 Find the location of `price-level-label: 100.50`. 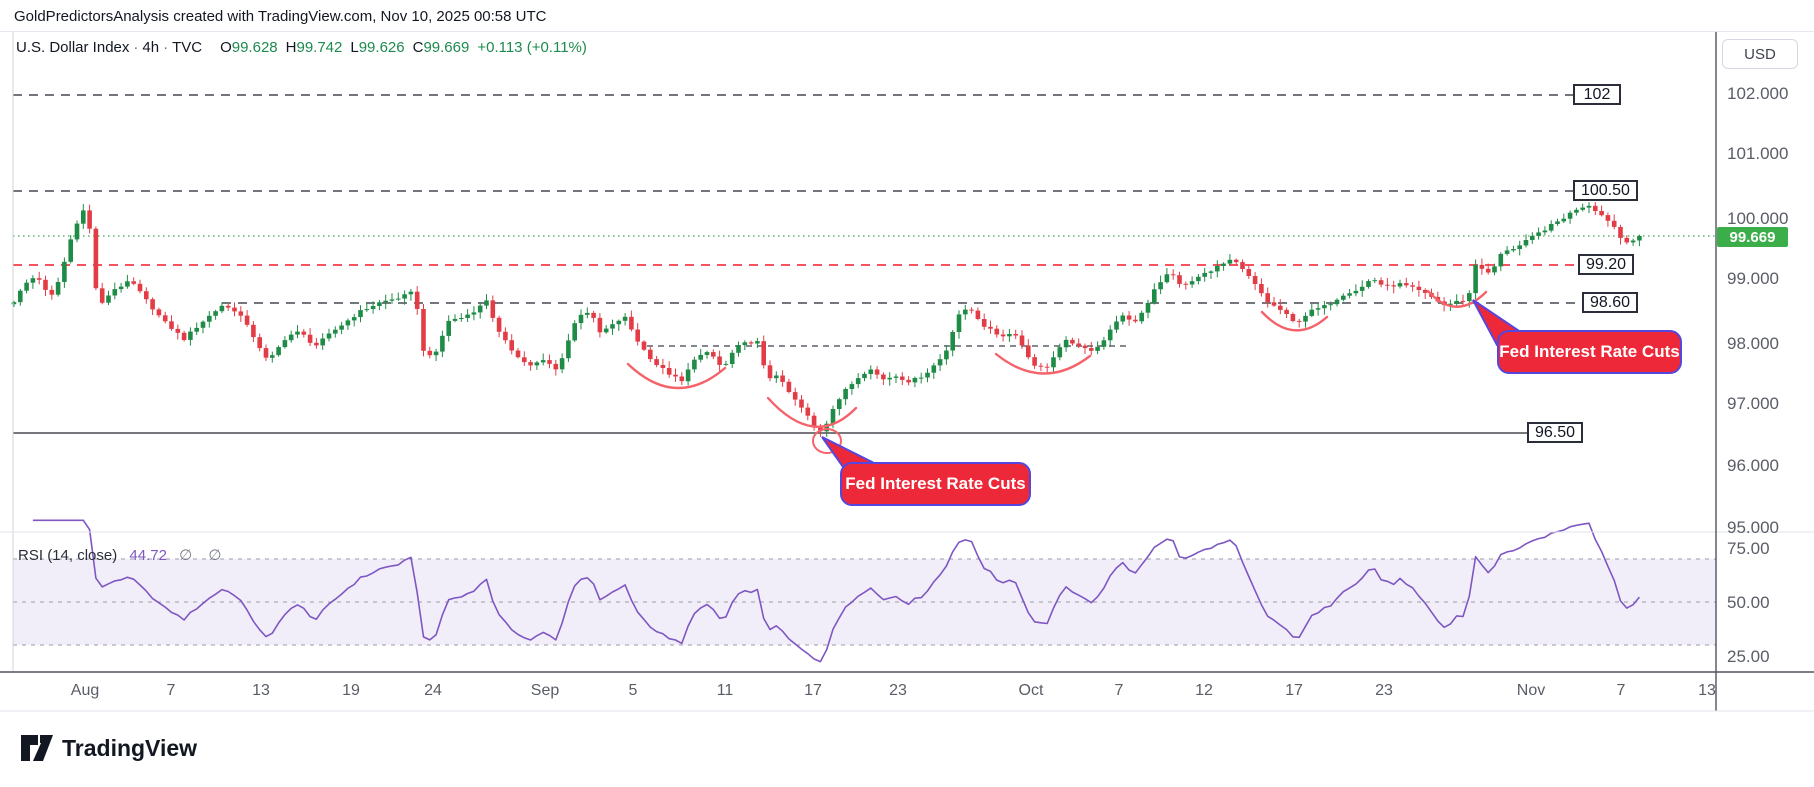

price-level-label: 100.50 is located at coordinates (1605, 190).